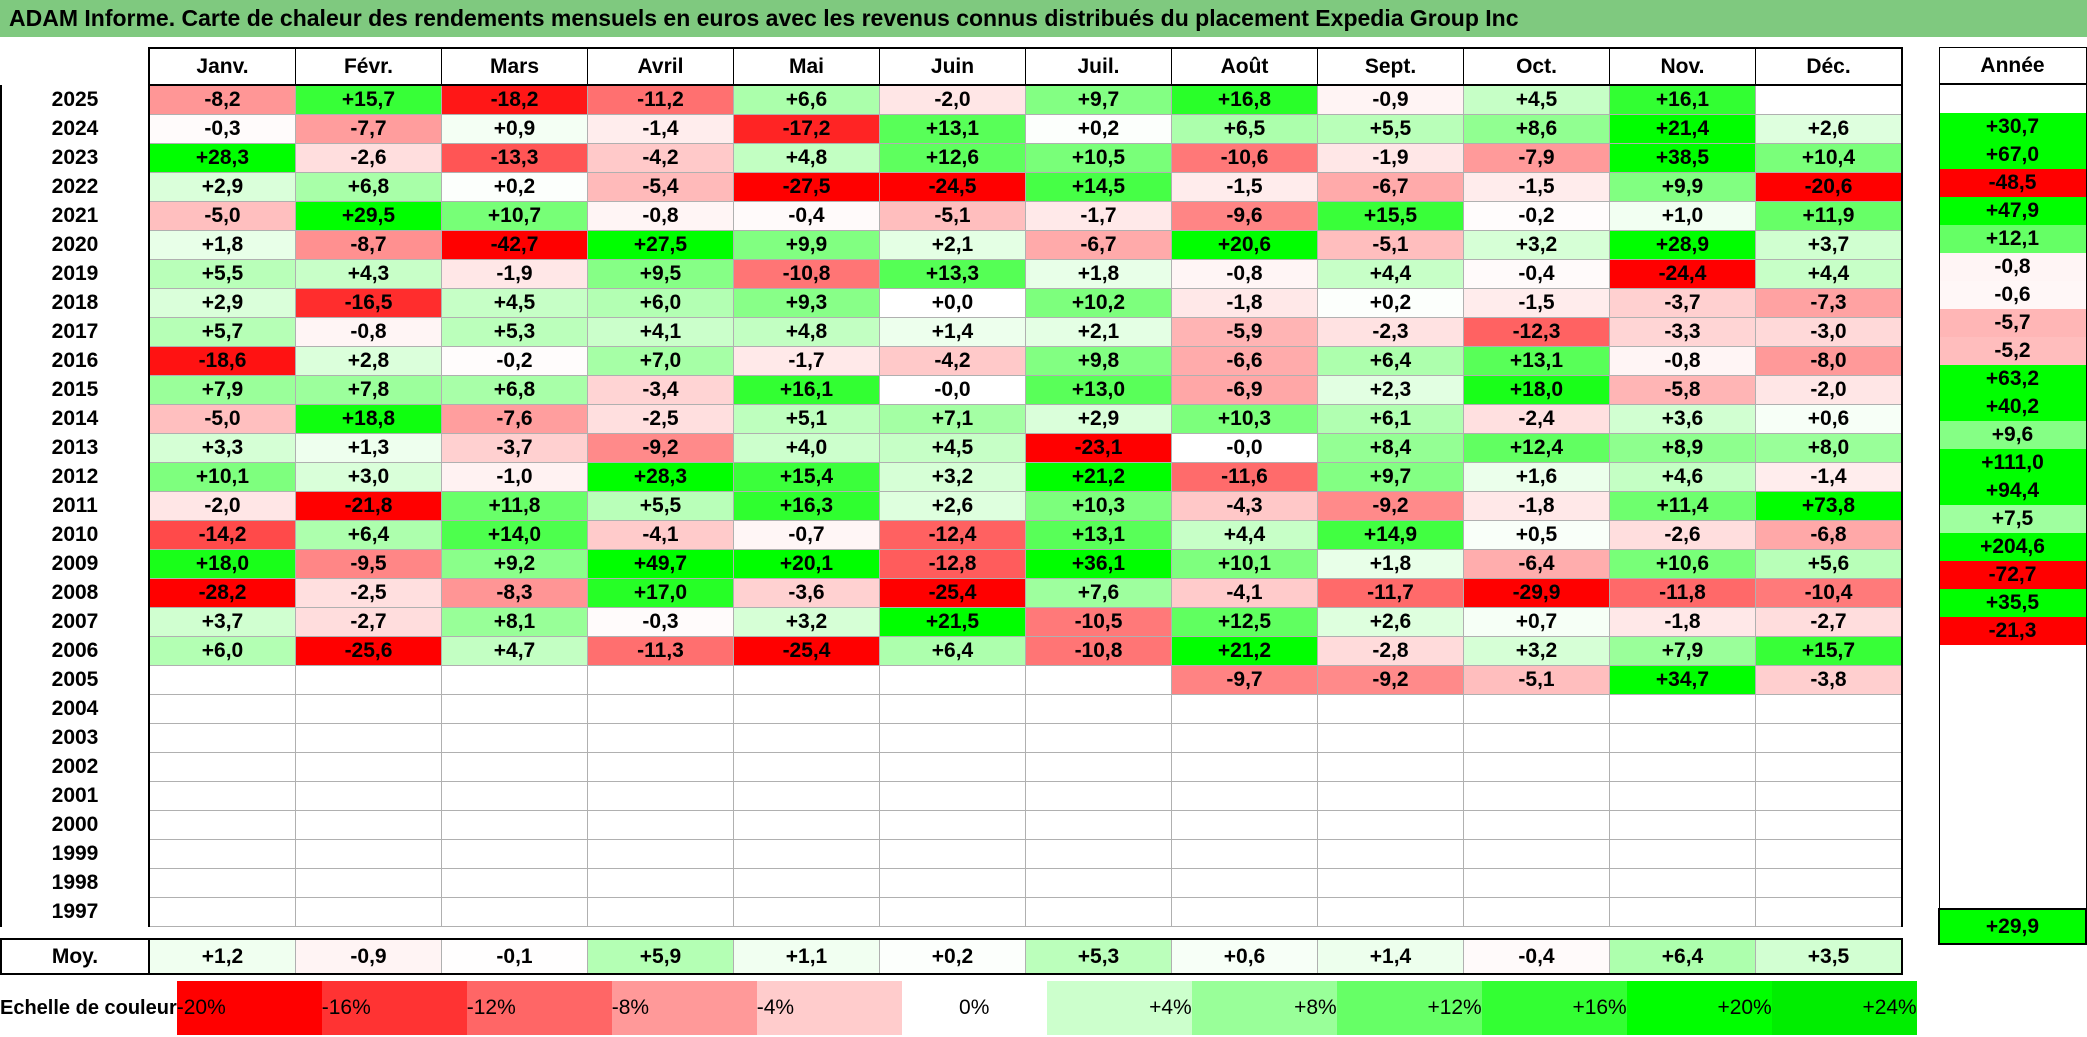 This screenshot has width=2087, height=1037. I want to click on heatmap-cell: +12,6, so click(952, 158).